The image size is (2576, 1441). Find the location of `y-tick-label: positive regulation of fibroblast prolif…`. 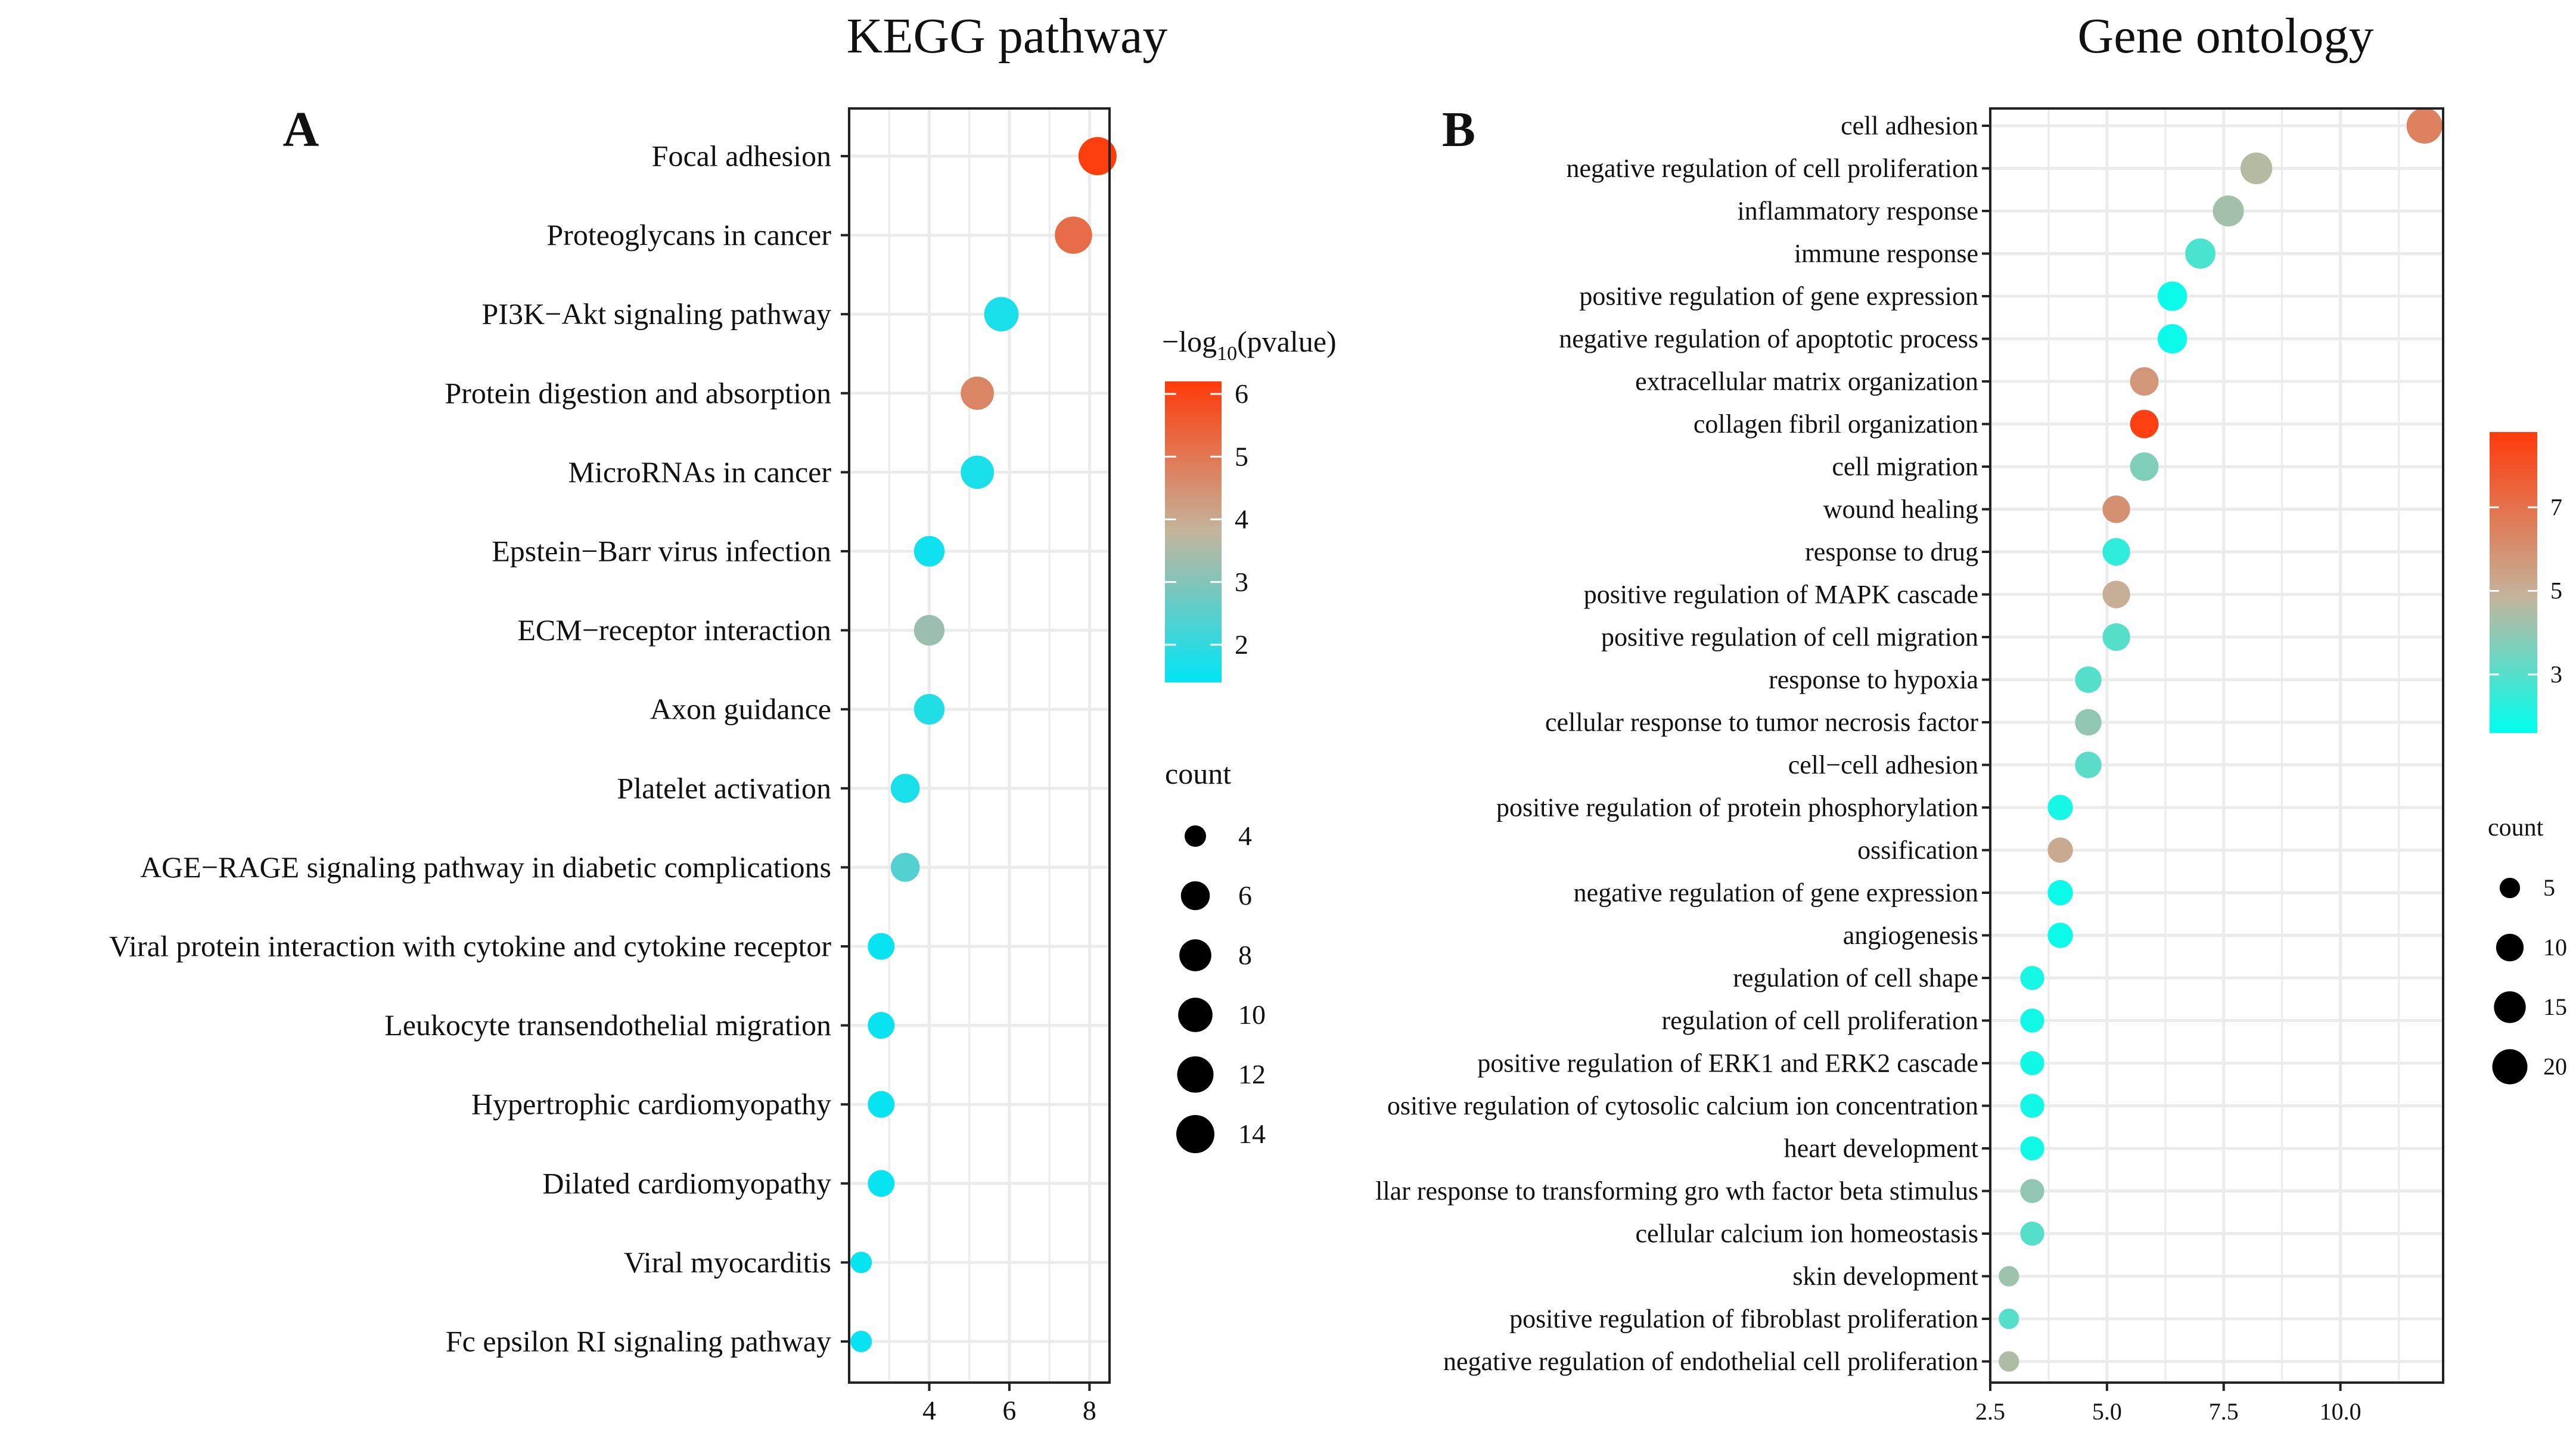

y-tick-label: positive regulation of fibroblast prolif… is located at coordinates (1743, 1319).